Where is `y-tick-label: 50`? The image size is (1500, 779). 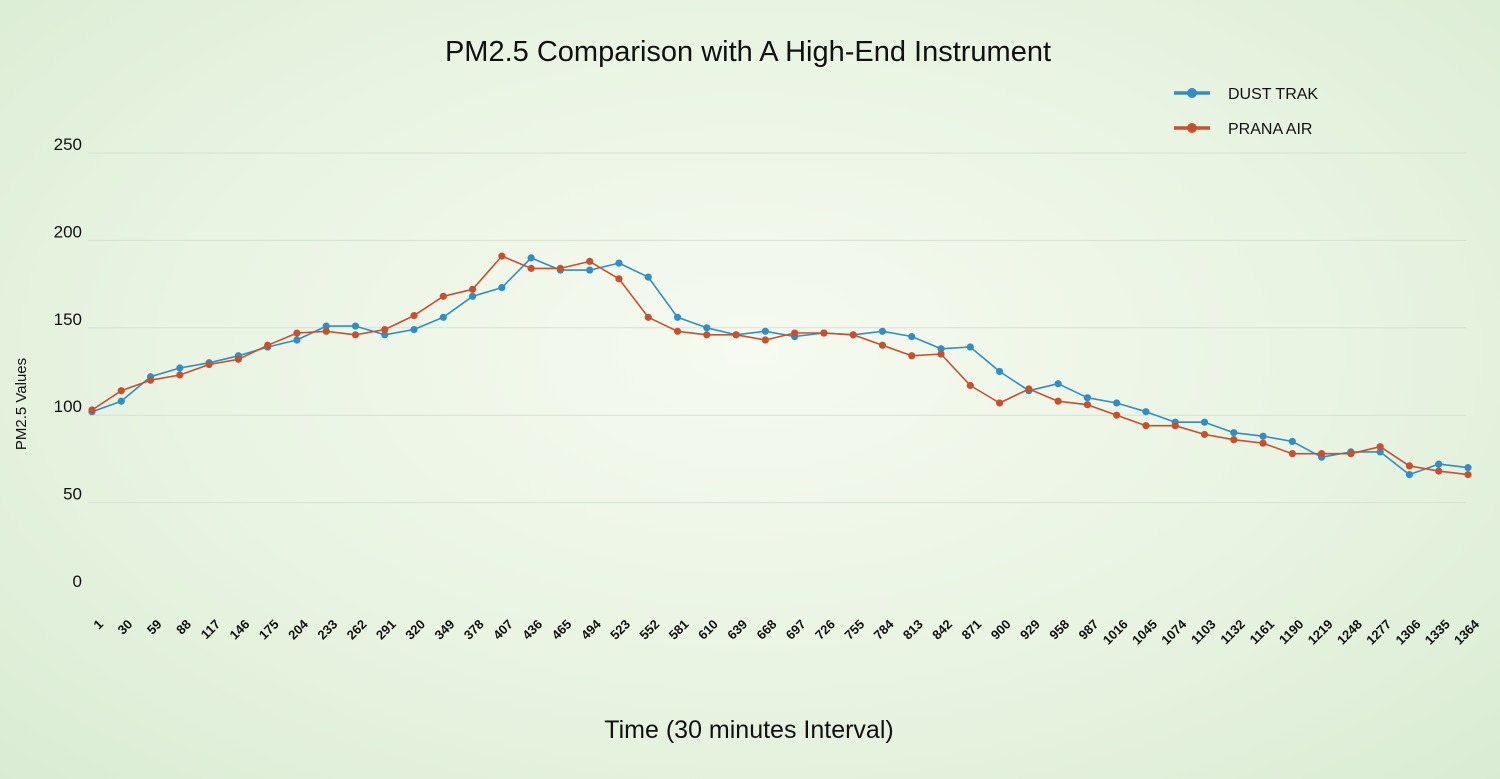
y-tick-label: 50 is located at coordinates (72, 494).